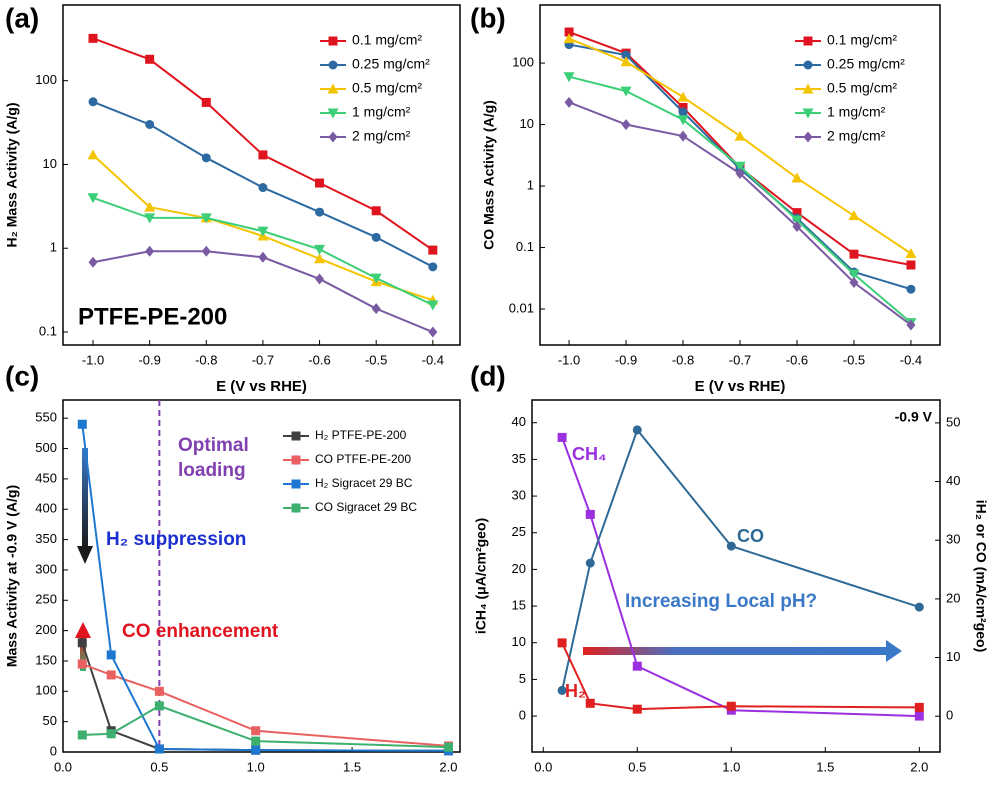 Image resolution: width=1000 pixels, height=786 pixels. Describe the element at coordinates (263, 359) in the screenshot. I see `x-tick-label: -0.7` at that location.